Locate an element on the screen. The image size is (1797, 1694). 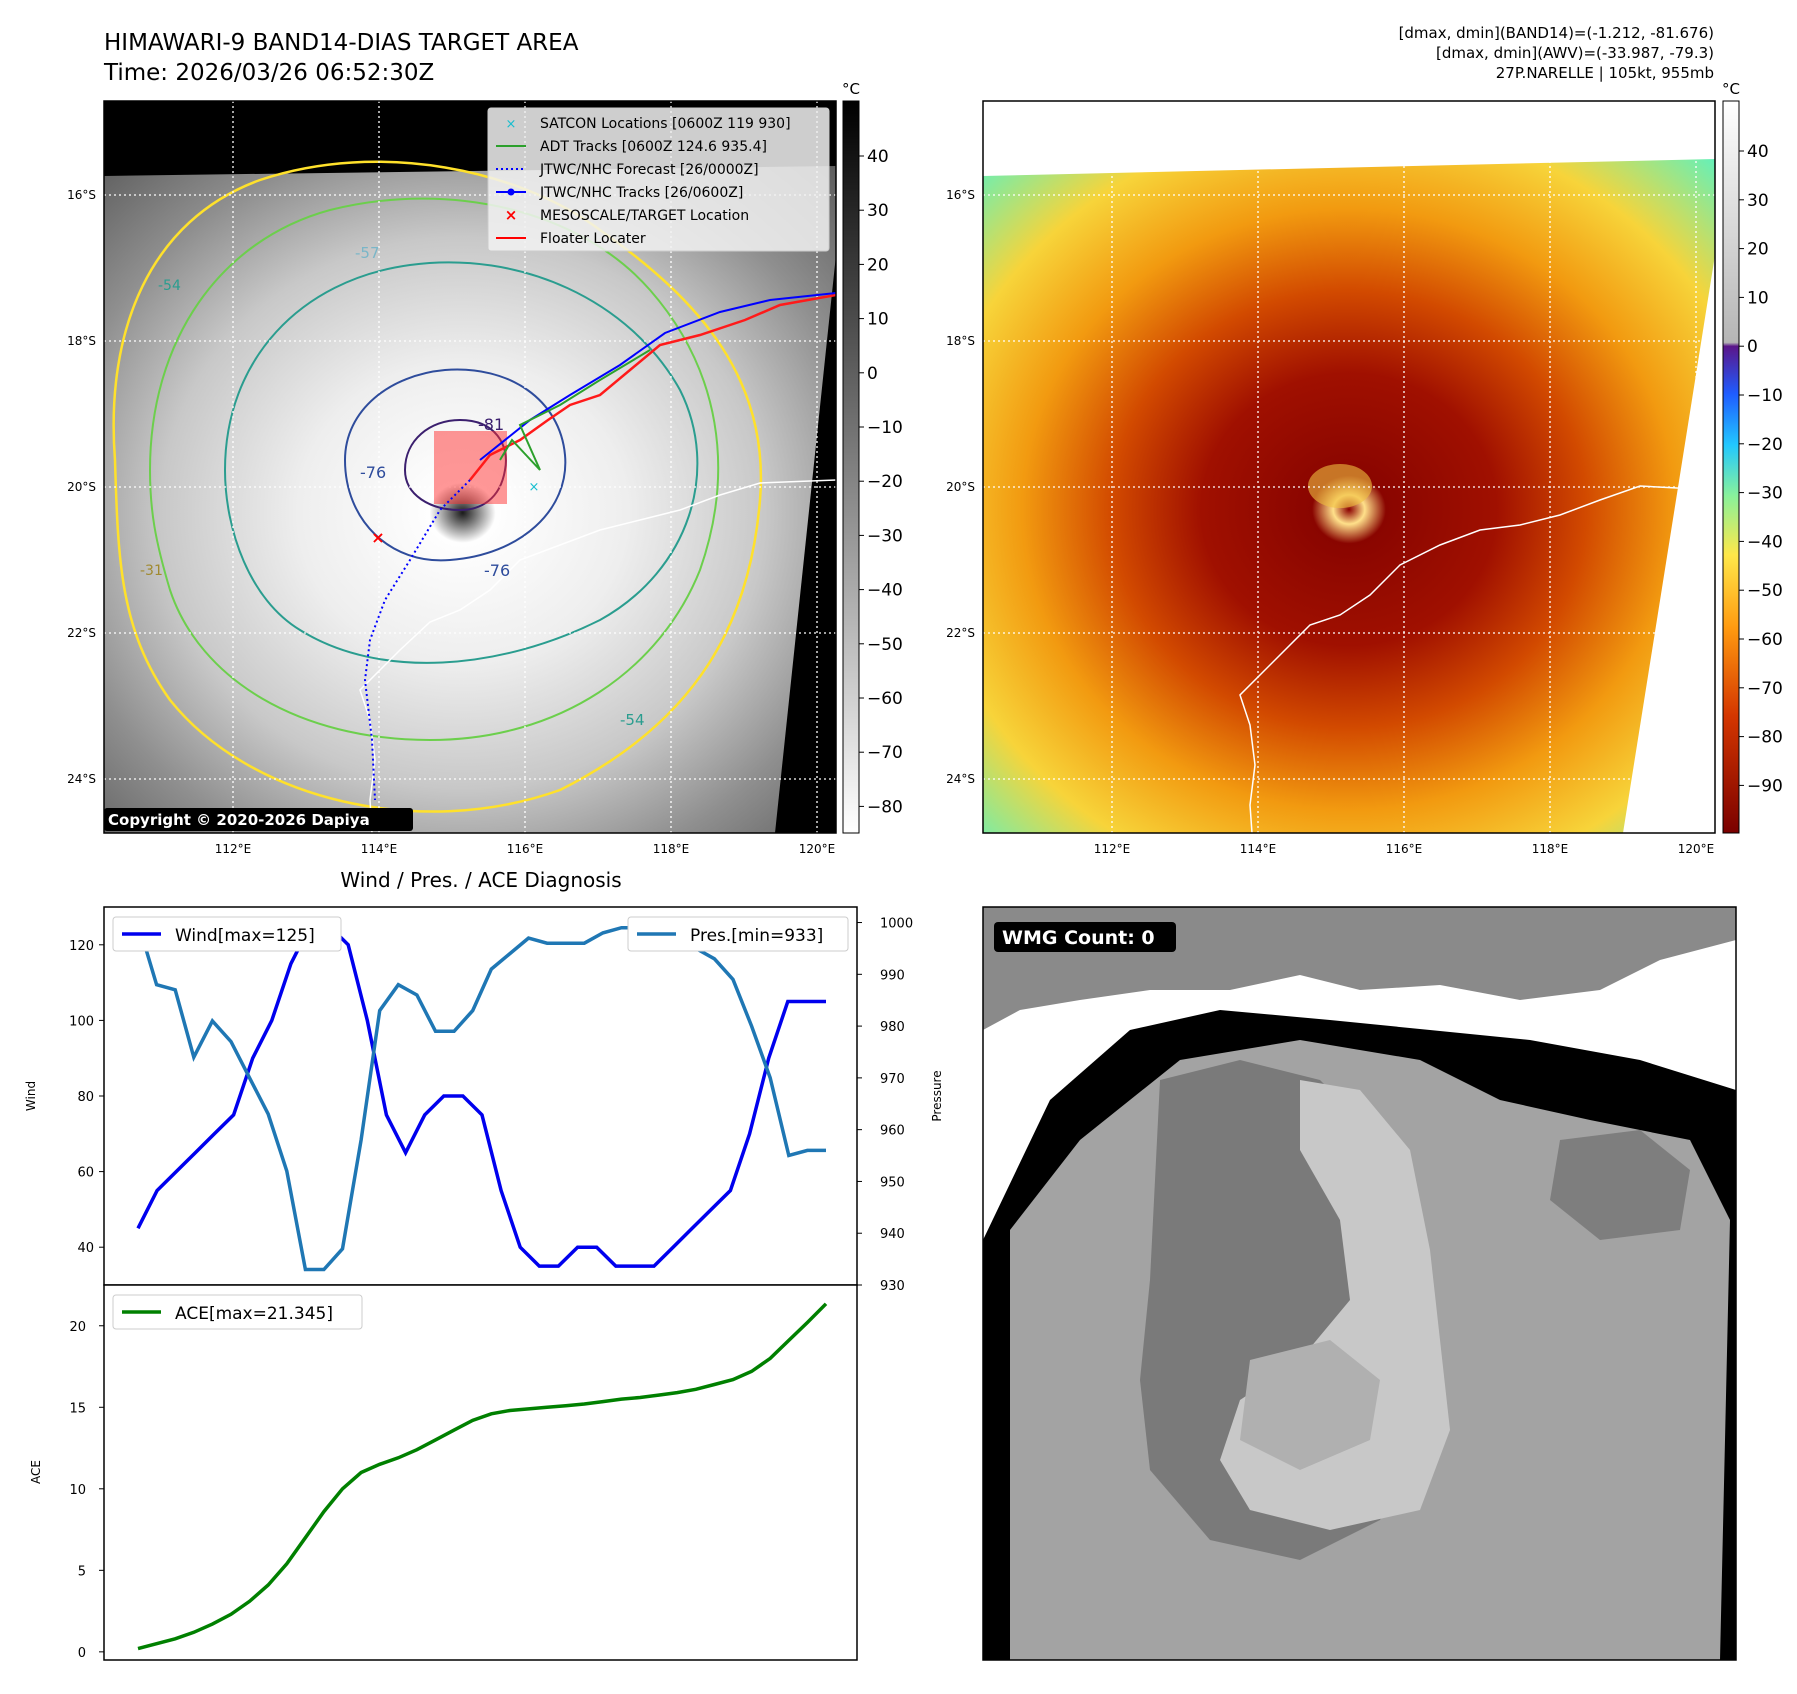
storm-info: 27P.NARELLE | 105kt, 955mb is located at coordinates (1605, 73).